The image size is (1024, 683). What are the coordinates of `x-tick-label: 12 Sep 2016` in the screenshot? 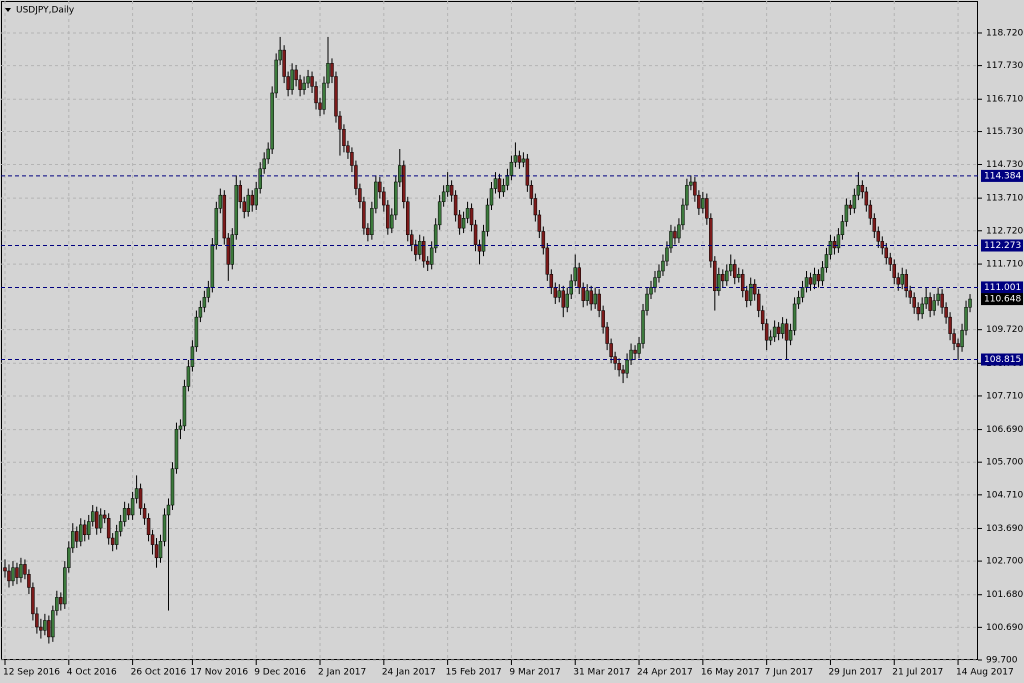 It's located at (31, 673).